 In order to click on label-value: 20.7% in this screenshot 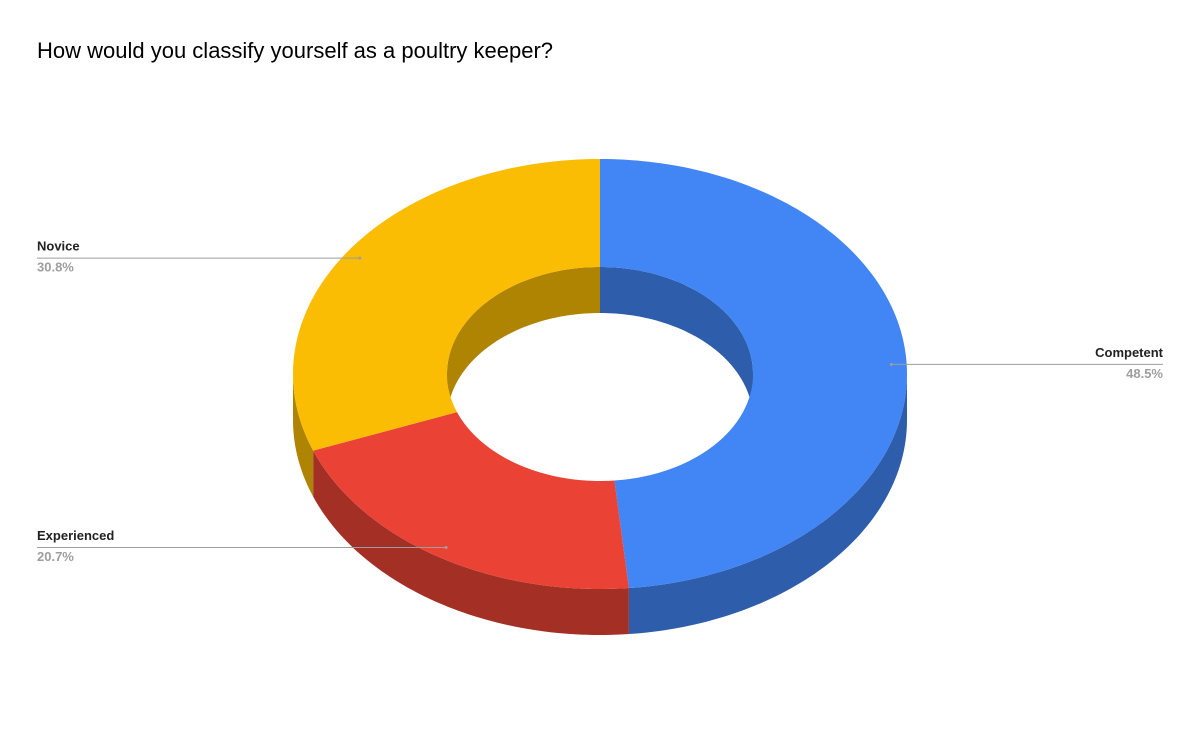, I will do `click(55, 556)`.